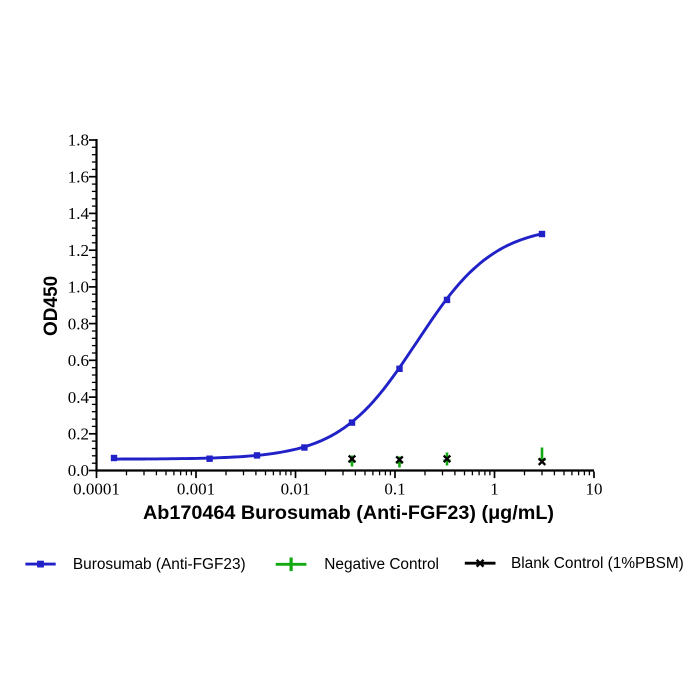  Describe the element at coordinates (394, 489) in the screenshot. I see `svg-text: 0.1` at that location.